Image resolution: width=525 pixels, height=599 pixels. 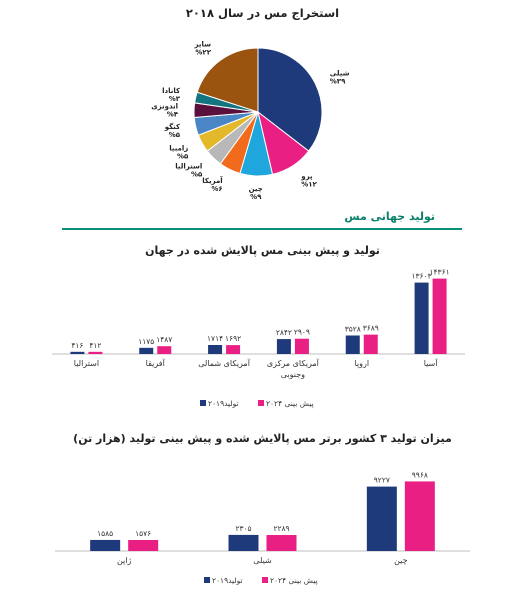 I want to click on bar-value-label: ۱۶۹۲, so click(x=233, y=338).